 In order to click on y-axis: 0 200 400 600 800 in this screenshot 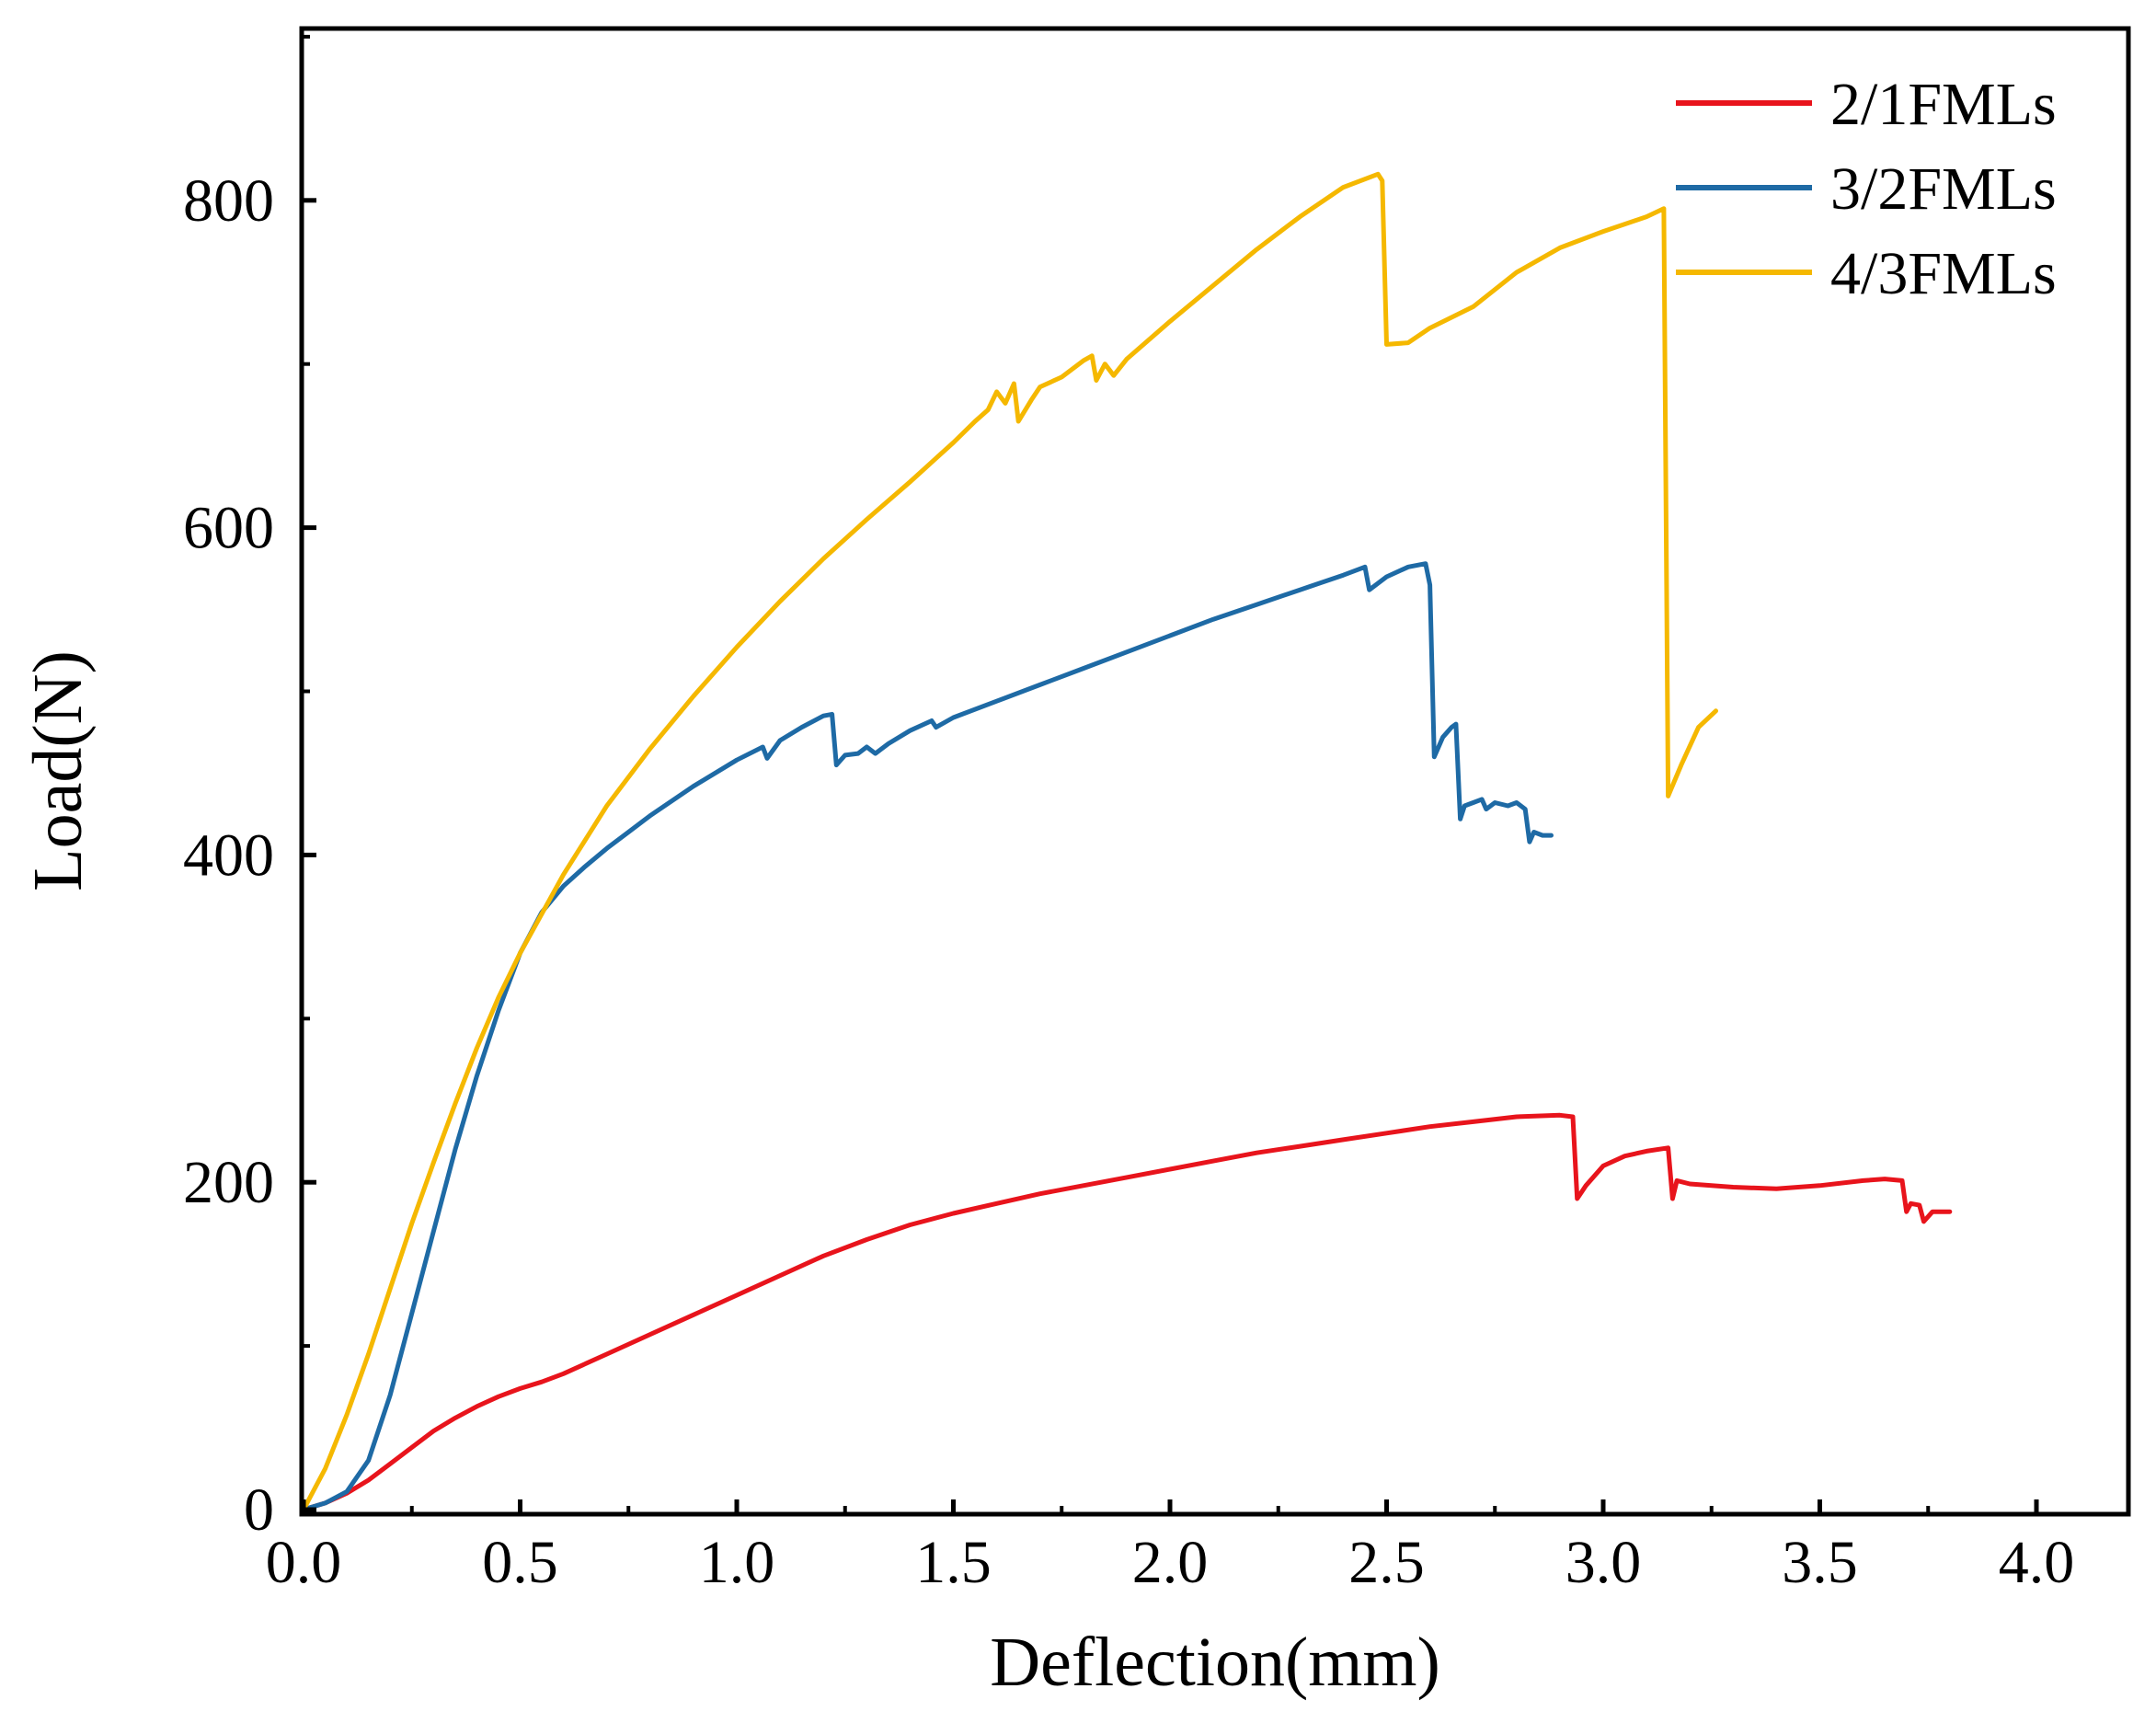, I will do `click(249, 789)`.